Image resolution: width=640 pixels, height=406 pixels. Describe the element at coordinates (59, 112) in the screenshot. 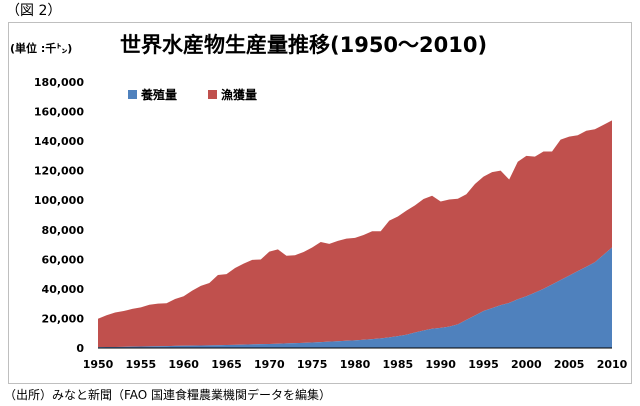

I see `y-tick-label: 160,000` at that location.